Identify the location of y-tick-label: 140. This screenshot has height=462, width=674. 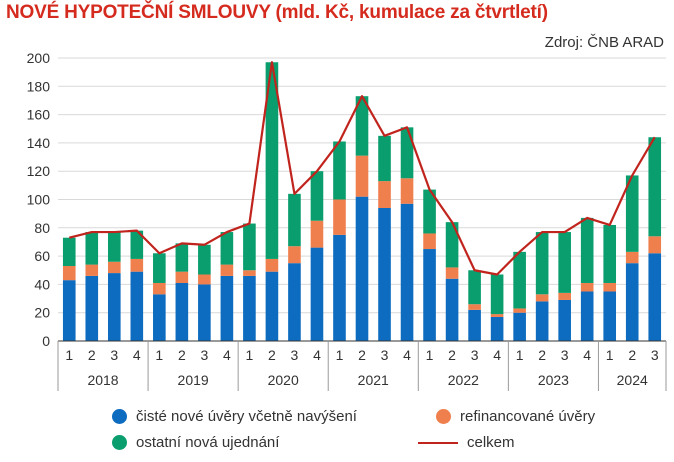
(39, 143).